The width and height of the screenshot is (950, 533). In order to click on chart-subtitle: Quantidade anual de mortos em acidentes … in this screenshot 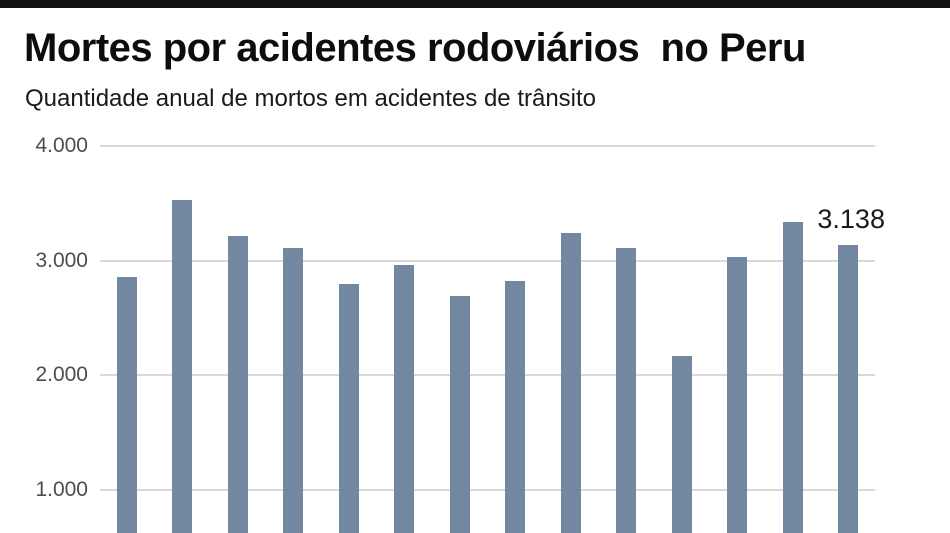, I will do `click(311, 98)`.